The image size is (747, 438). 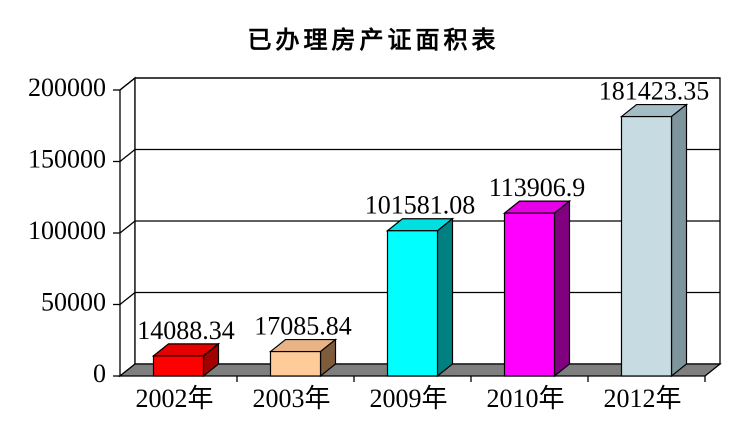 I want to click on category-label: 2010年, so click(x=525, y=398).